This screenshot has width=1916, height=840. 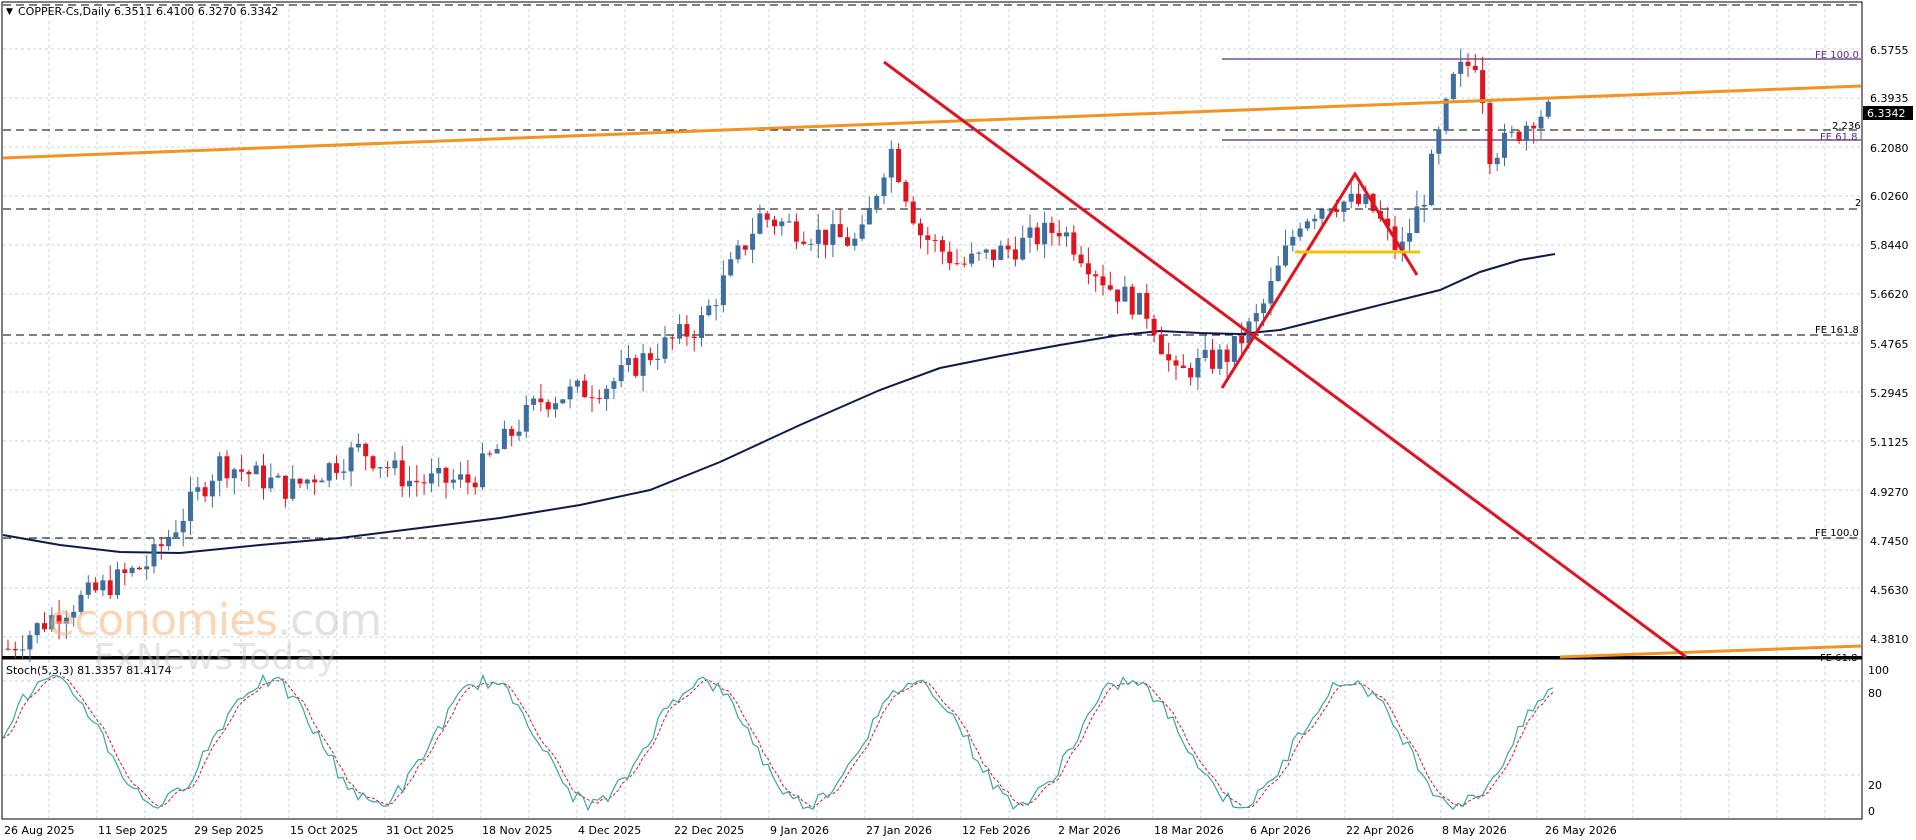 I want to click on zigzag-line, so click(x=1319, y=280).